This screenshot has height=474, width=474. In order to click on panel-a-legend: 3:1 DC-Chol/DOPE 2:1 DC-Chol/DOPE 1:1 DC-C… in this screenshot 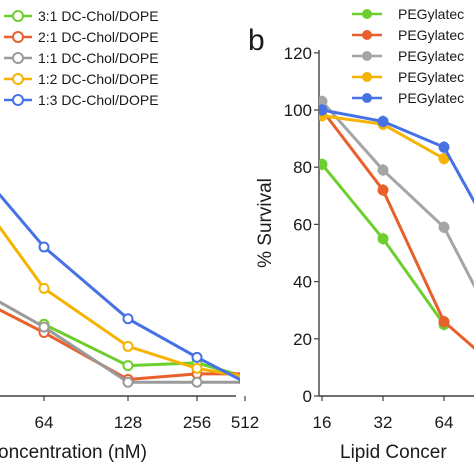, I will do `click(81, 58)`.